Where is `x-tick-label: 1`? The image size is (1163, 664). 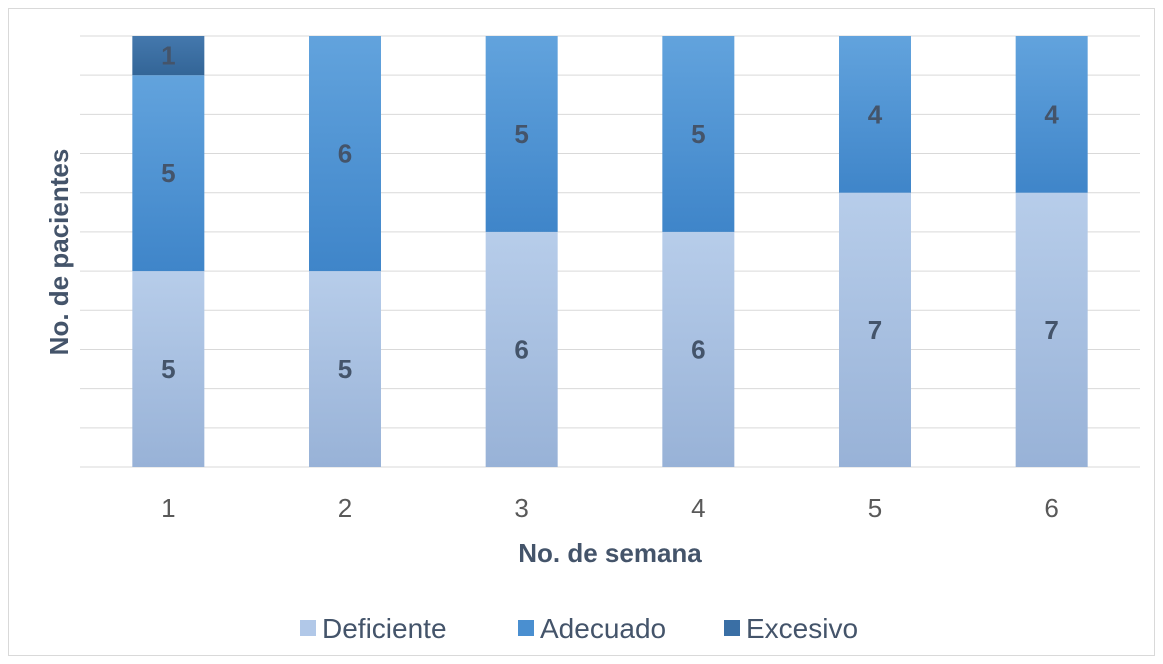 x-tick-label: 1 is located at coordinates (168, 508).